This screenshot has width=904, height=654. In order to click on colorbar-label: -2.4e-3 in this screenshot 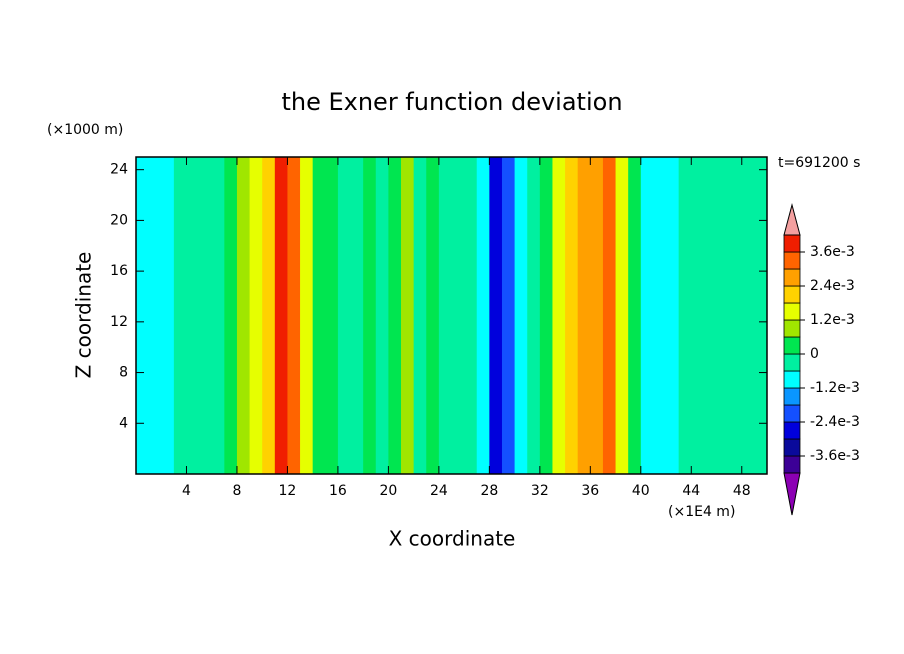, I will do `click(835, 422)`.